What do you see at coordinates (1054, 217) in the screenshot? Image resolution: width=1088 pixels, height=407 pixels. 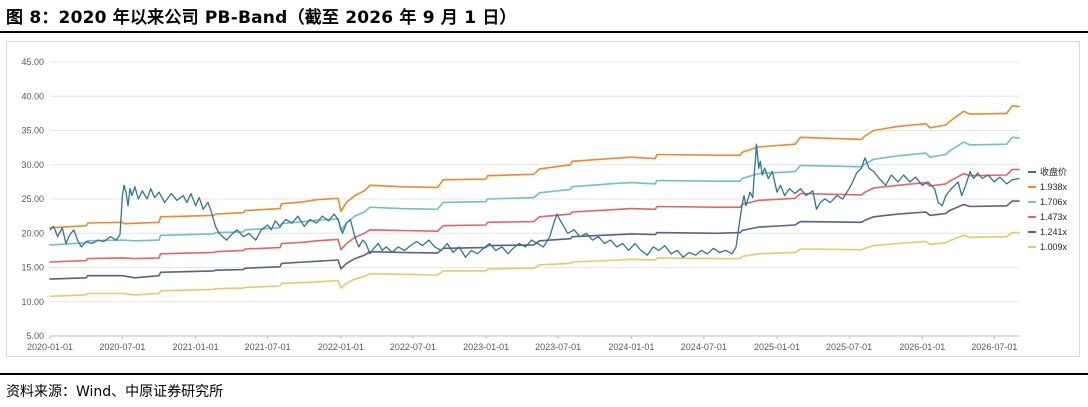 I see `legend-label: 1.473x` at bounding box center [1054, 217].